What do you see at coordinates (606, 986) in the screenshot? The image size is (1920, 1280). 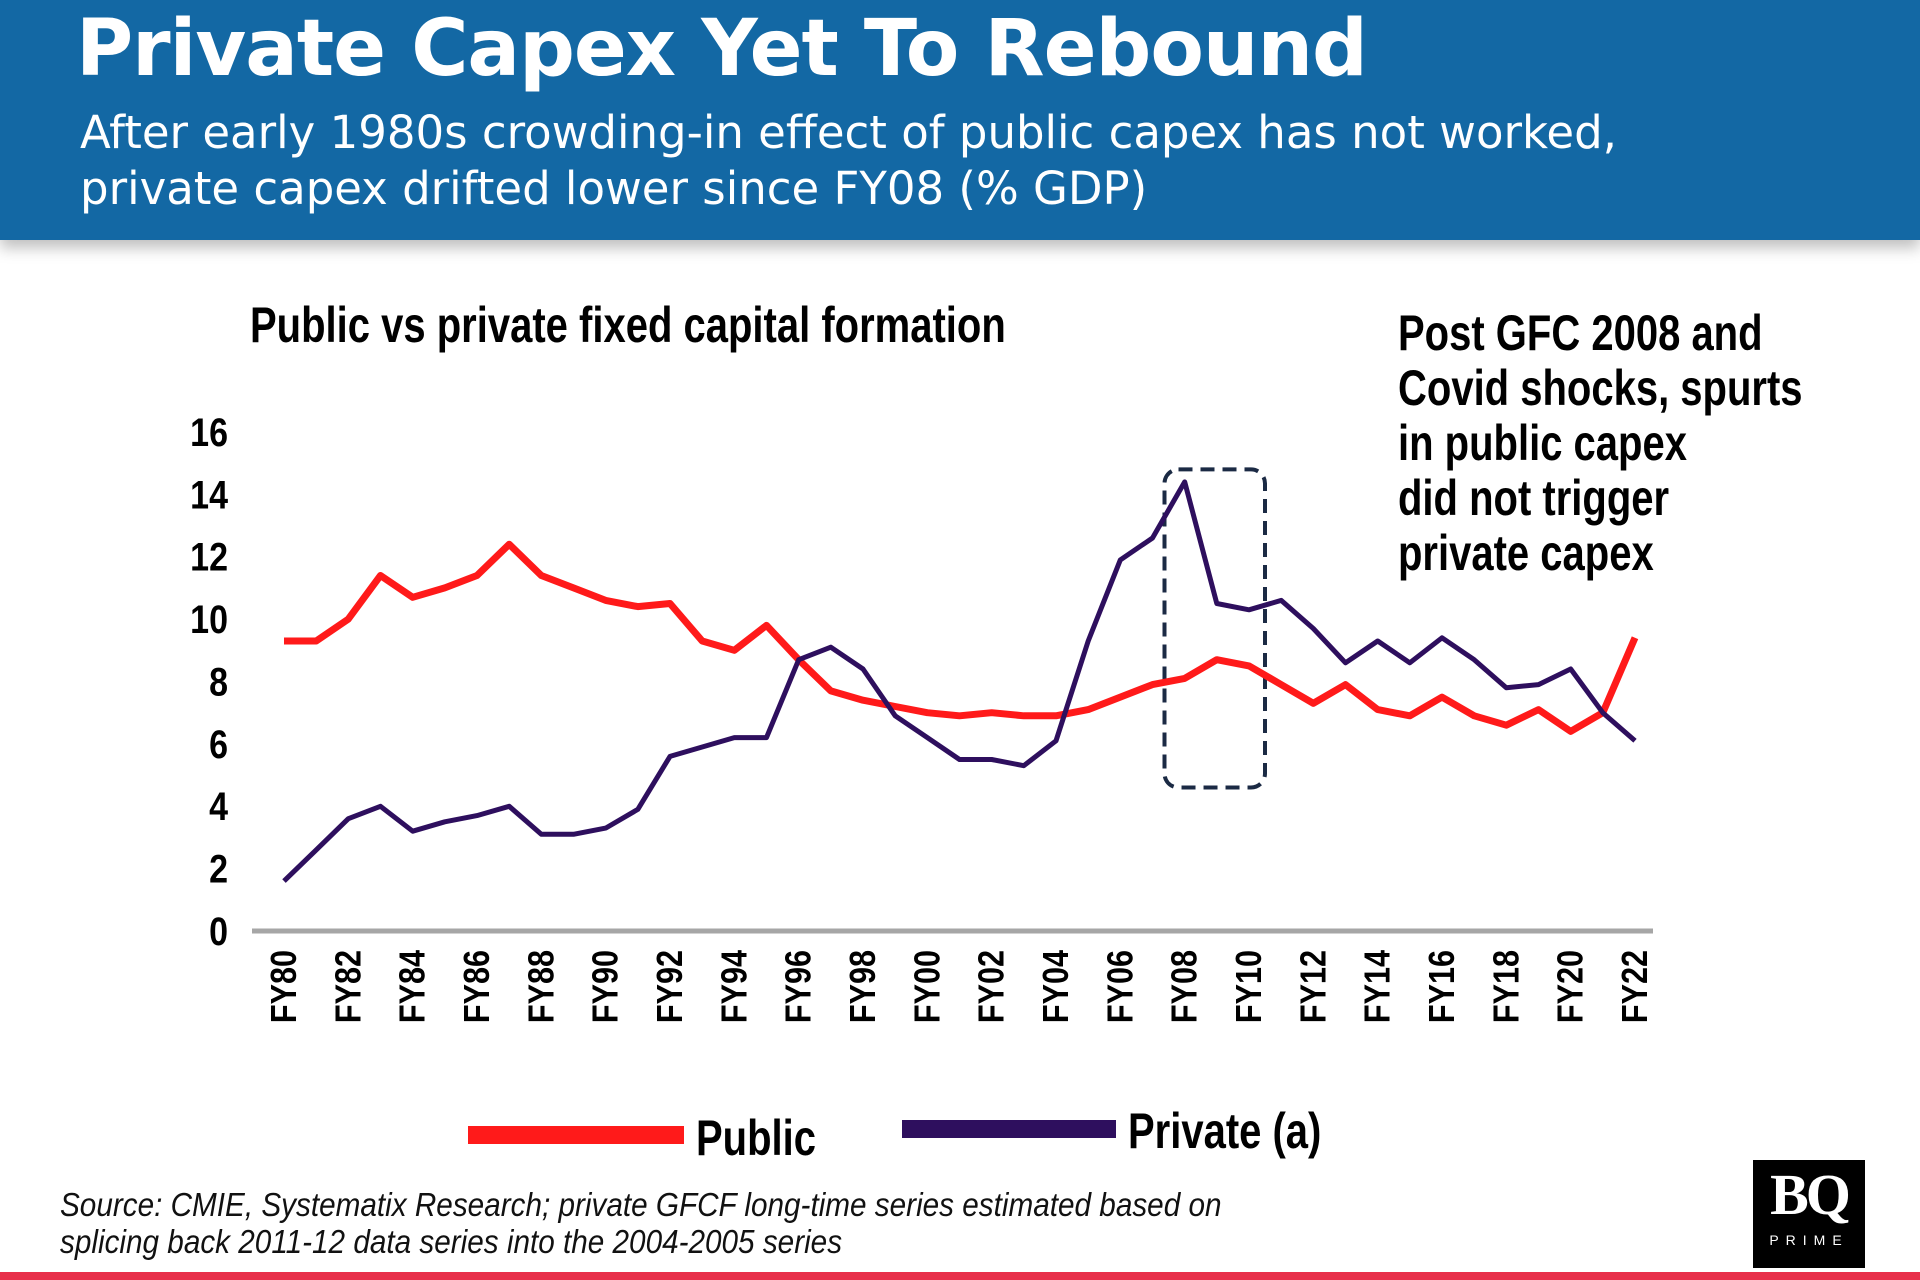 I see `x-tick-label: FY90` at bounding box center [606, 986].